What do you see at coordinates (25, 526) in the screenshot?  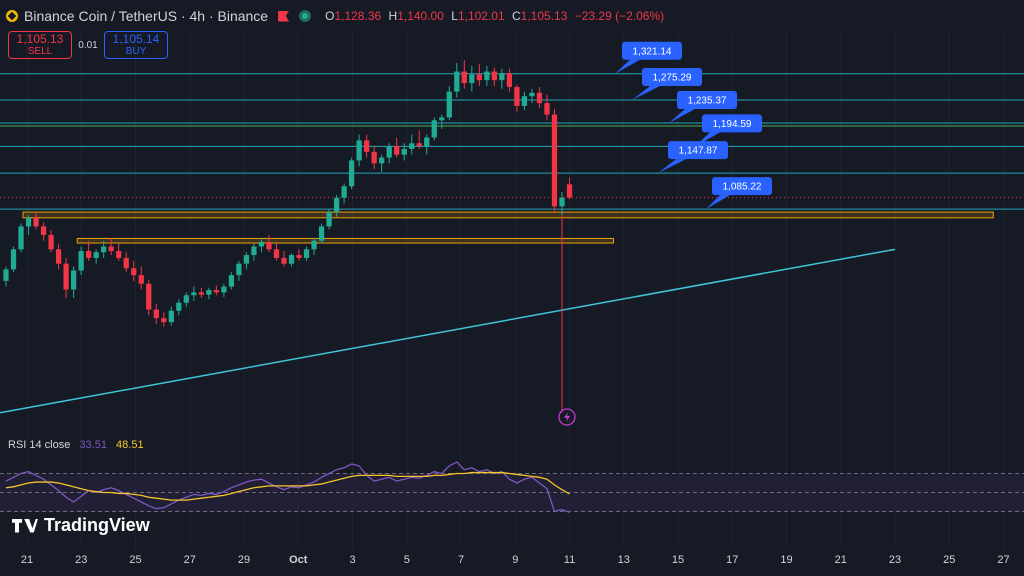 I see `tradingview-logo-icon` at bounding box center [25, 526].